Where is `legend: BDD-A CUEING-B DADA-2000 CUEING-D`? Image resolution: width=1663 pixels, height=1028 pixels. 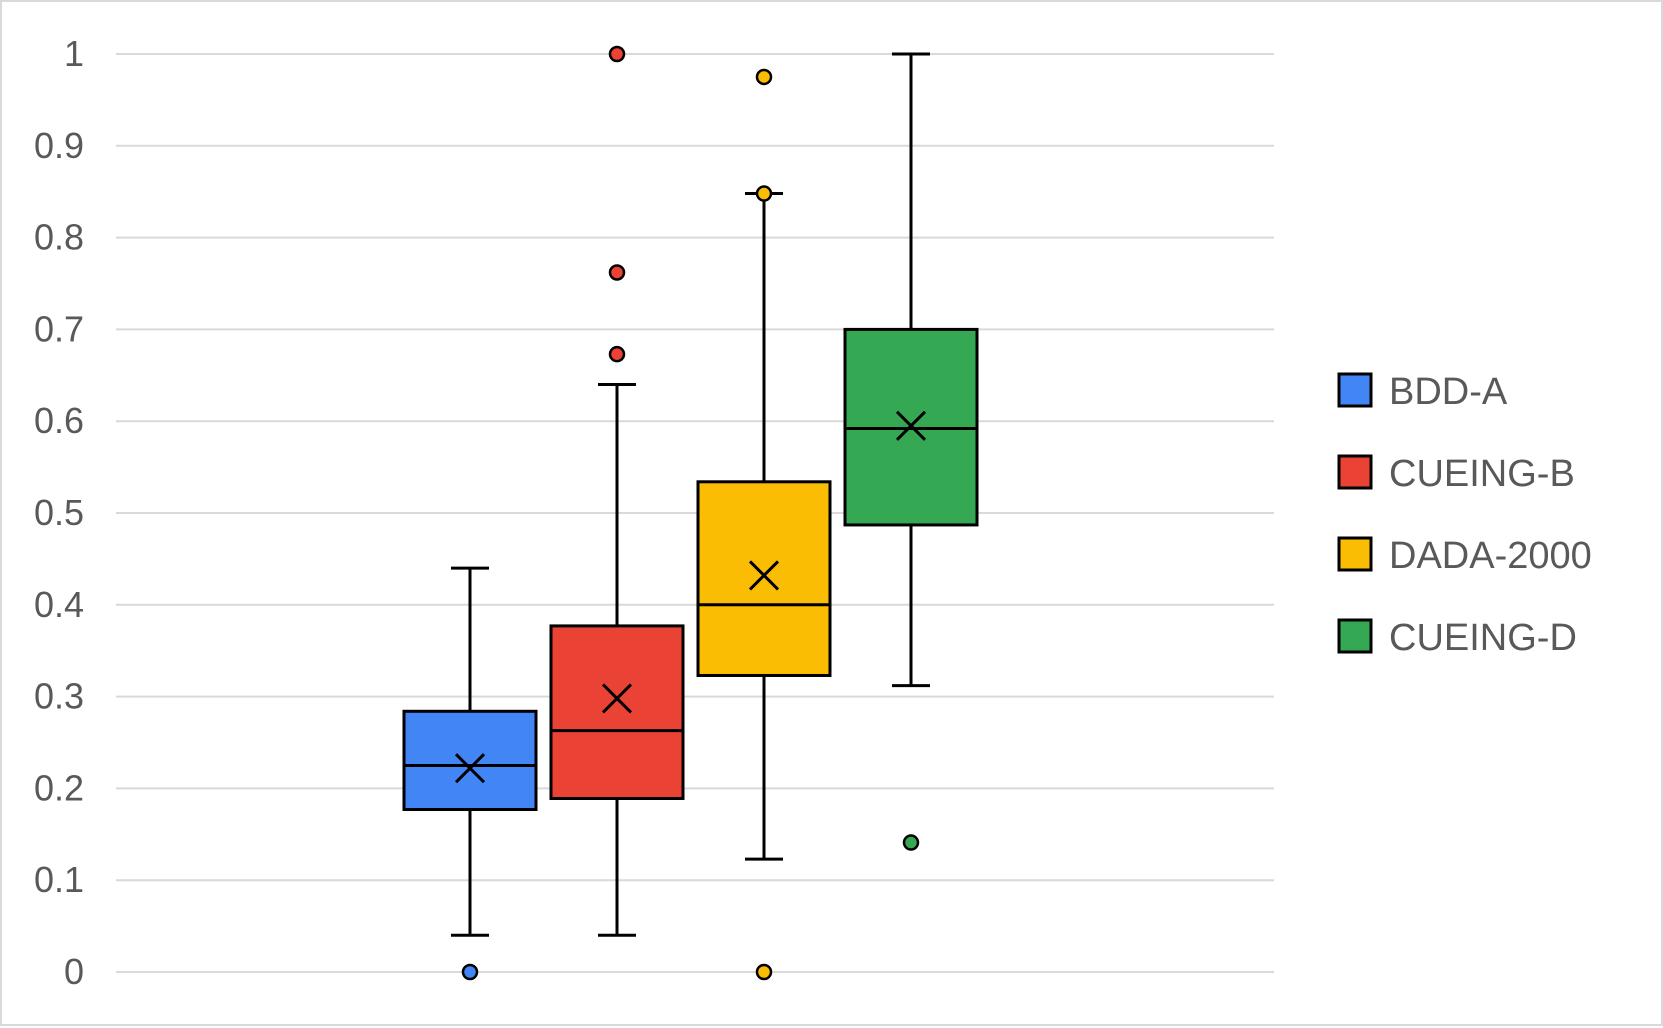
legend: BDD-A CUEING-B DADA-2000 CUEING-D is located at coordinates (1464, 515).